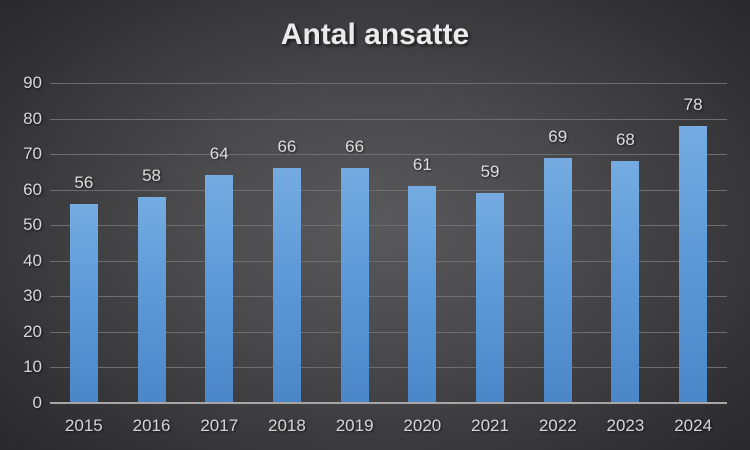 This screenshot has width=750, height=450. What do you see at coordinates (32, 331) in the screenshot?
I see `y-axis-tick-label: 20` at bounding box center [32, 331].